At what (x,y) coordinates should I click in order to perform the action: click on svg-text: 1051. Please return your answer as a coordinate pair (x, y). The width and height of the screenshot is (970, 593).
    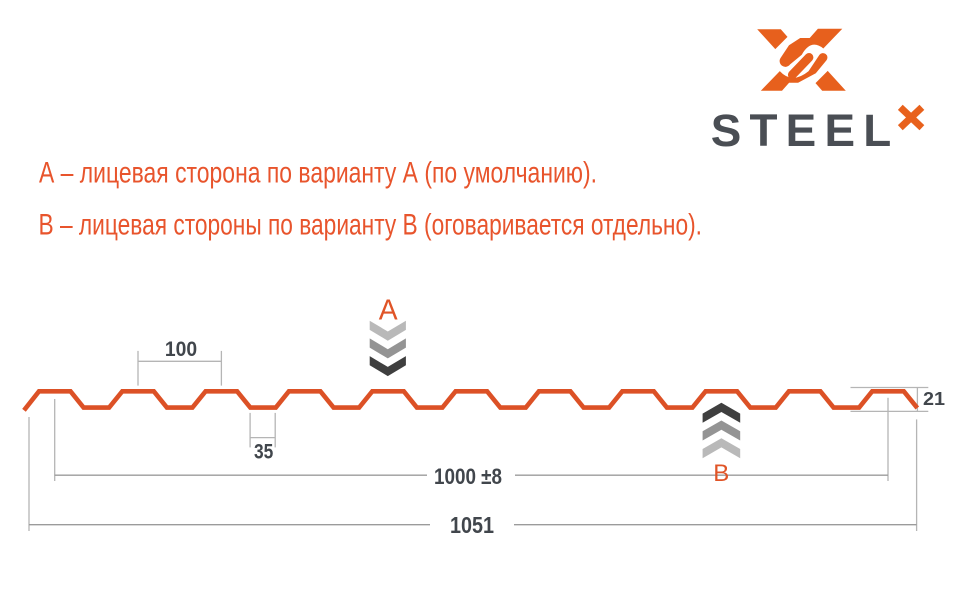
    Looking at the image, I should click on (472, 525).